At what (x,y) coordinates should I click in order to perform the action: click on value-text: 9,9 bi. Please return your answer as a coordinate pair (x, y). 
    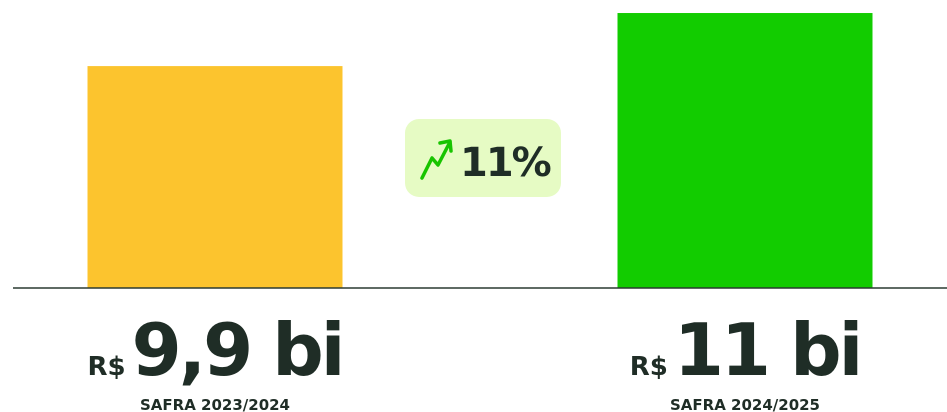
    Looking at the image, I should click on (237, 350).